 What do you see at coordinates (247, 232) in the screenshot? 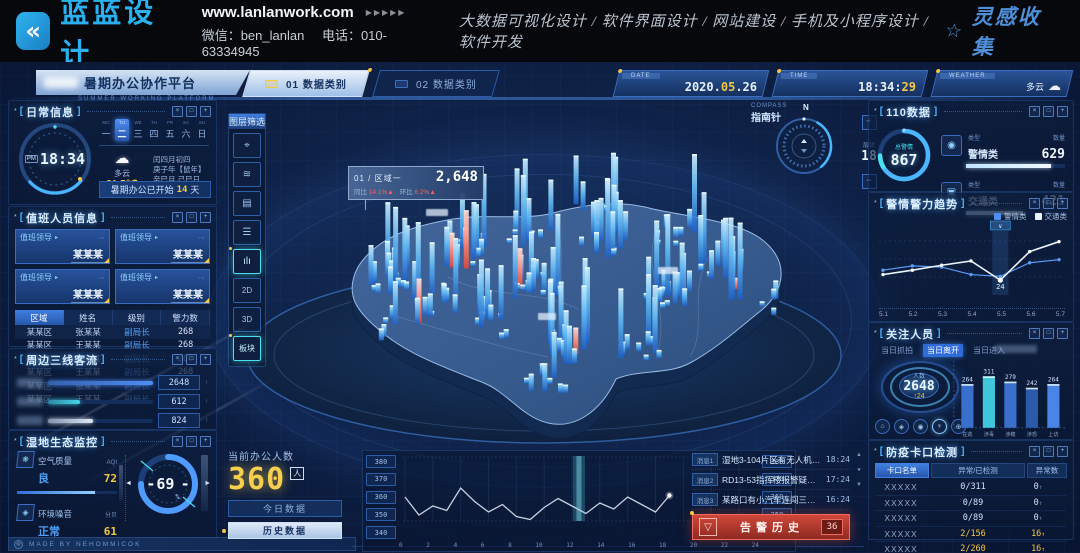
I see `layer-list-button: ☰` at bounding box center [247, 232].